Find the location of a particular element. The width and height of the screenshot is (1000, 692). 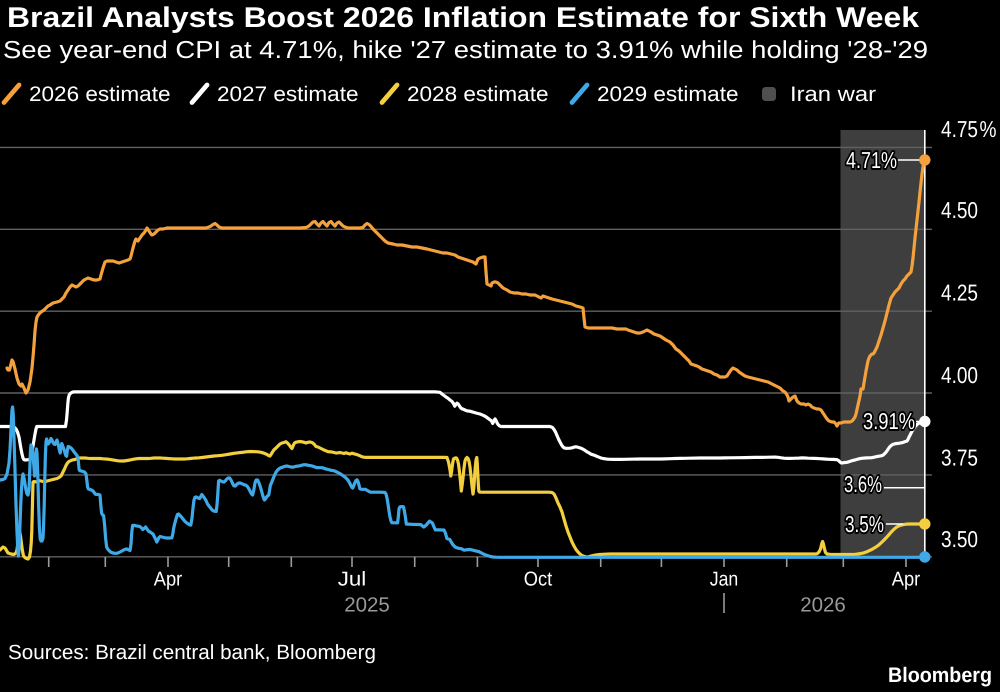

svg-text: Jan is located at coordinates (724, 580).